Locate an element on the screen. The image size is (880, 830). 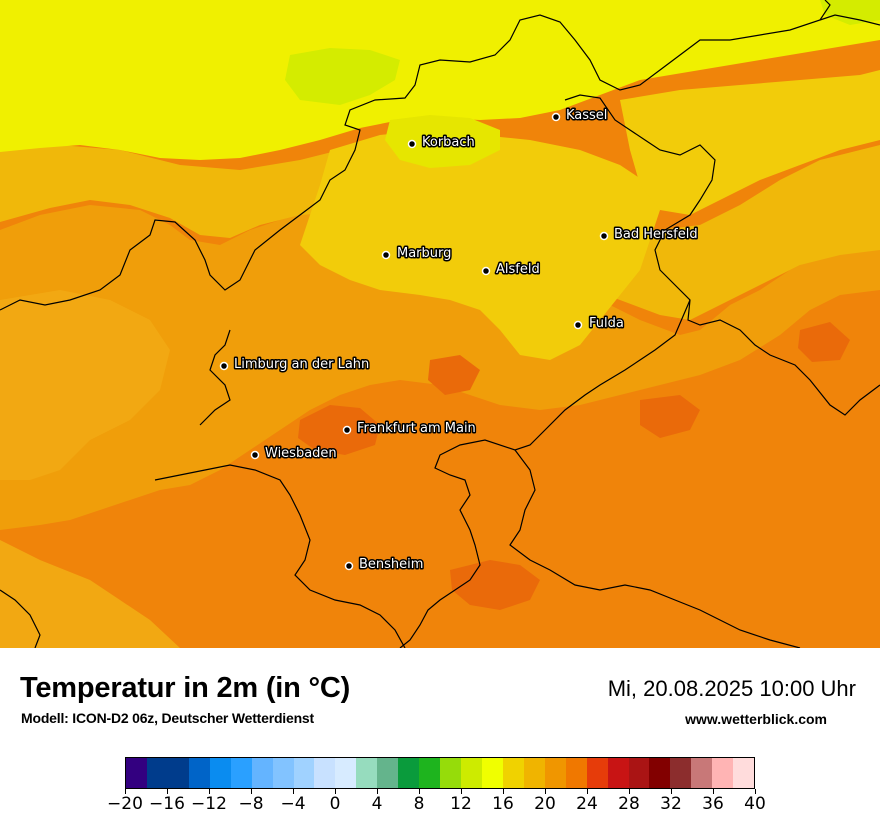
tick-label: 20 is located at coordinates (545, 804).